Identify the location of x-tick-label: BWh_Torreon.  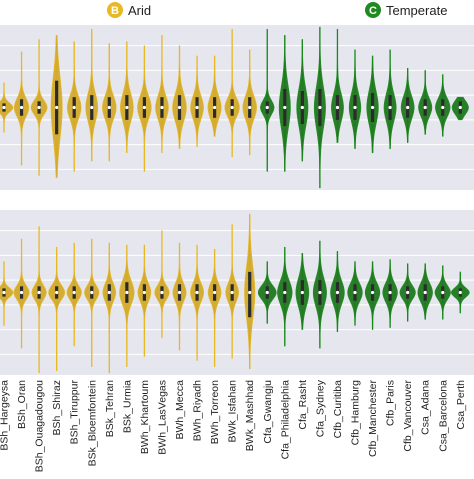
(215, 412).